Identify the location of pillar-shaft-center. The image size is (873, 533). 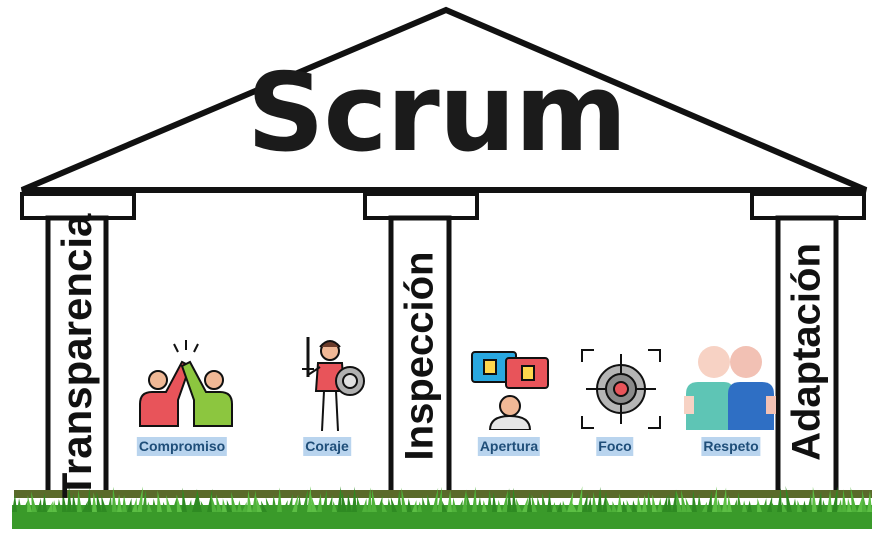
(420, 356).